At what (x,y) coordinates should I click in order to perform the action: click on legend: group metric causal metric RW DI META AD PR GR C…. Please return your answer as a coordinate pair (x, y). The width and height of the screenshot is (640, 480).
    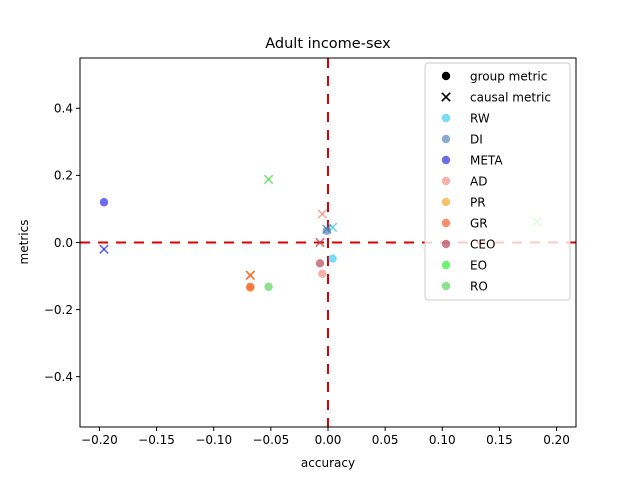
    Looking at the image, I should click on (497, 181).